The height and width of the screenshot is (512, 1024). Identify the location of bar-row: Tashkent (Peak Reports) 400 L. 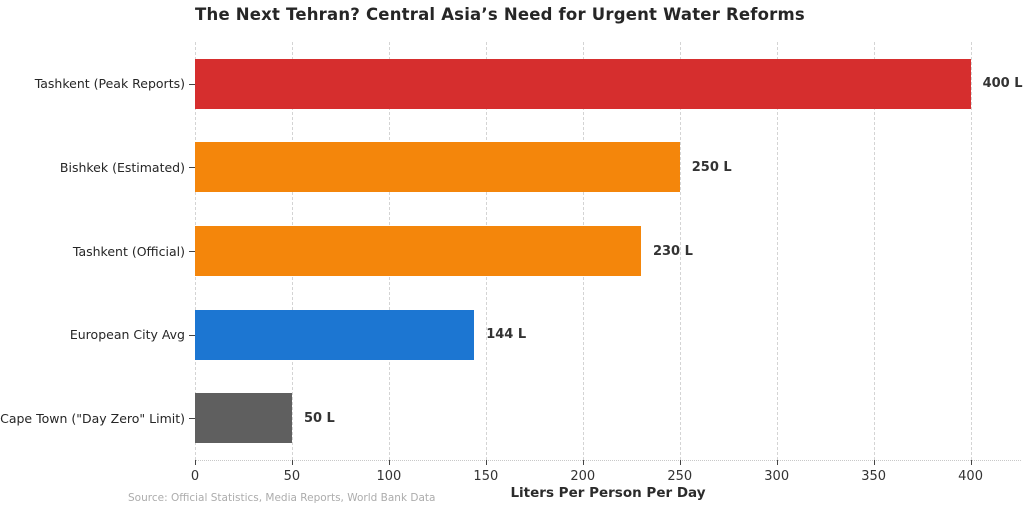
(529, 83).